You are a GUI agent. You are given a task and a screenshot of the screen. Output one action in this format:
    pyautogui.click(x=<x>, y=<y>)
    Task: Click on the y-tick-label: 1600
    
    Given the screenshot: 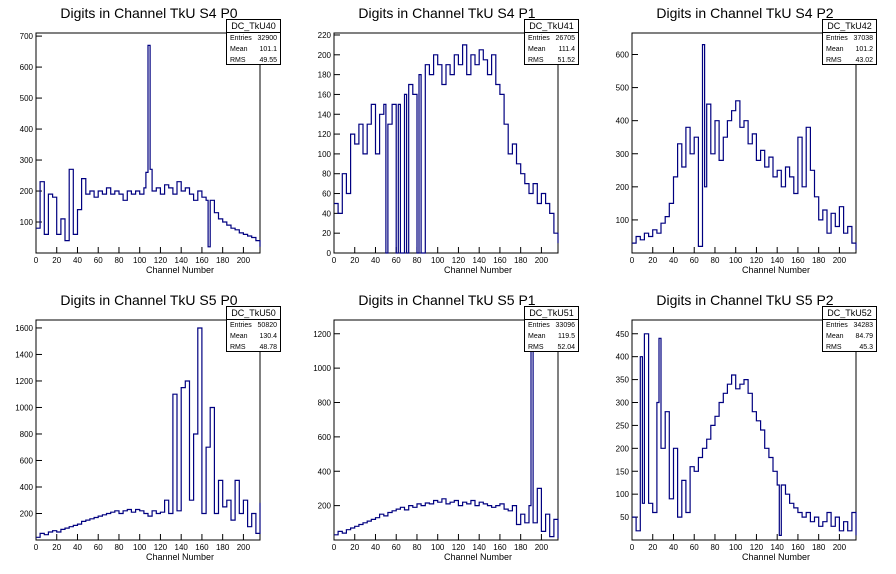 What is the action you would take?
    pyautogui.click(x=24, y=328)
    